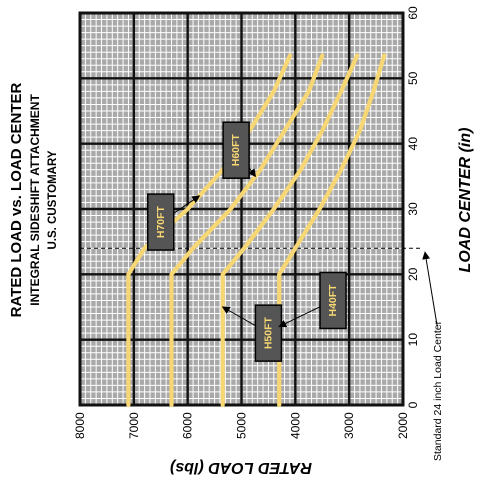  I want to click on x-tick-label: 10, so click(413, 340).